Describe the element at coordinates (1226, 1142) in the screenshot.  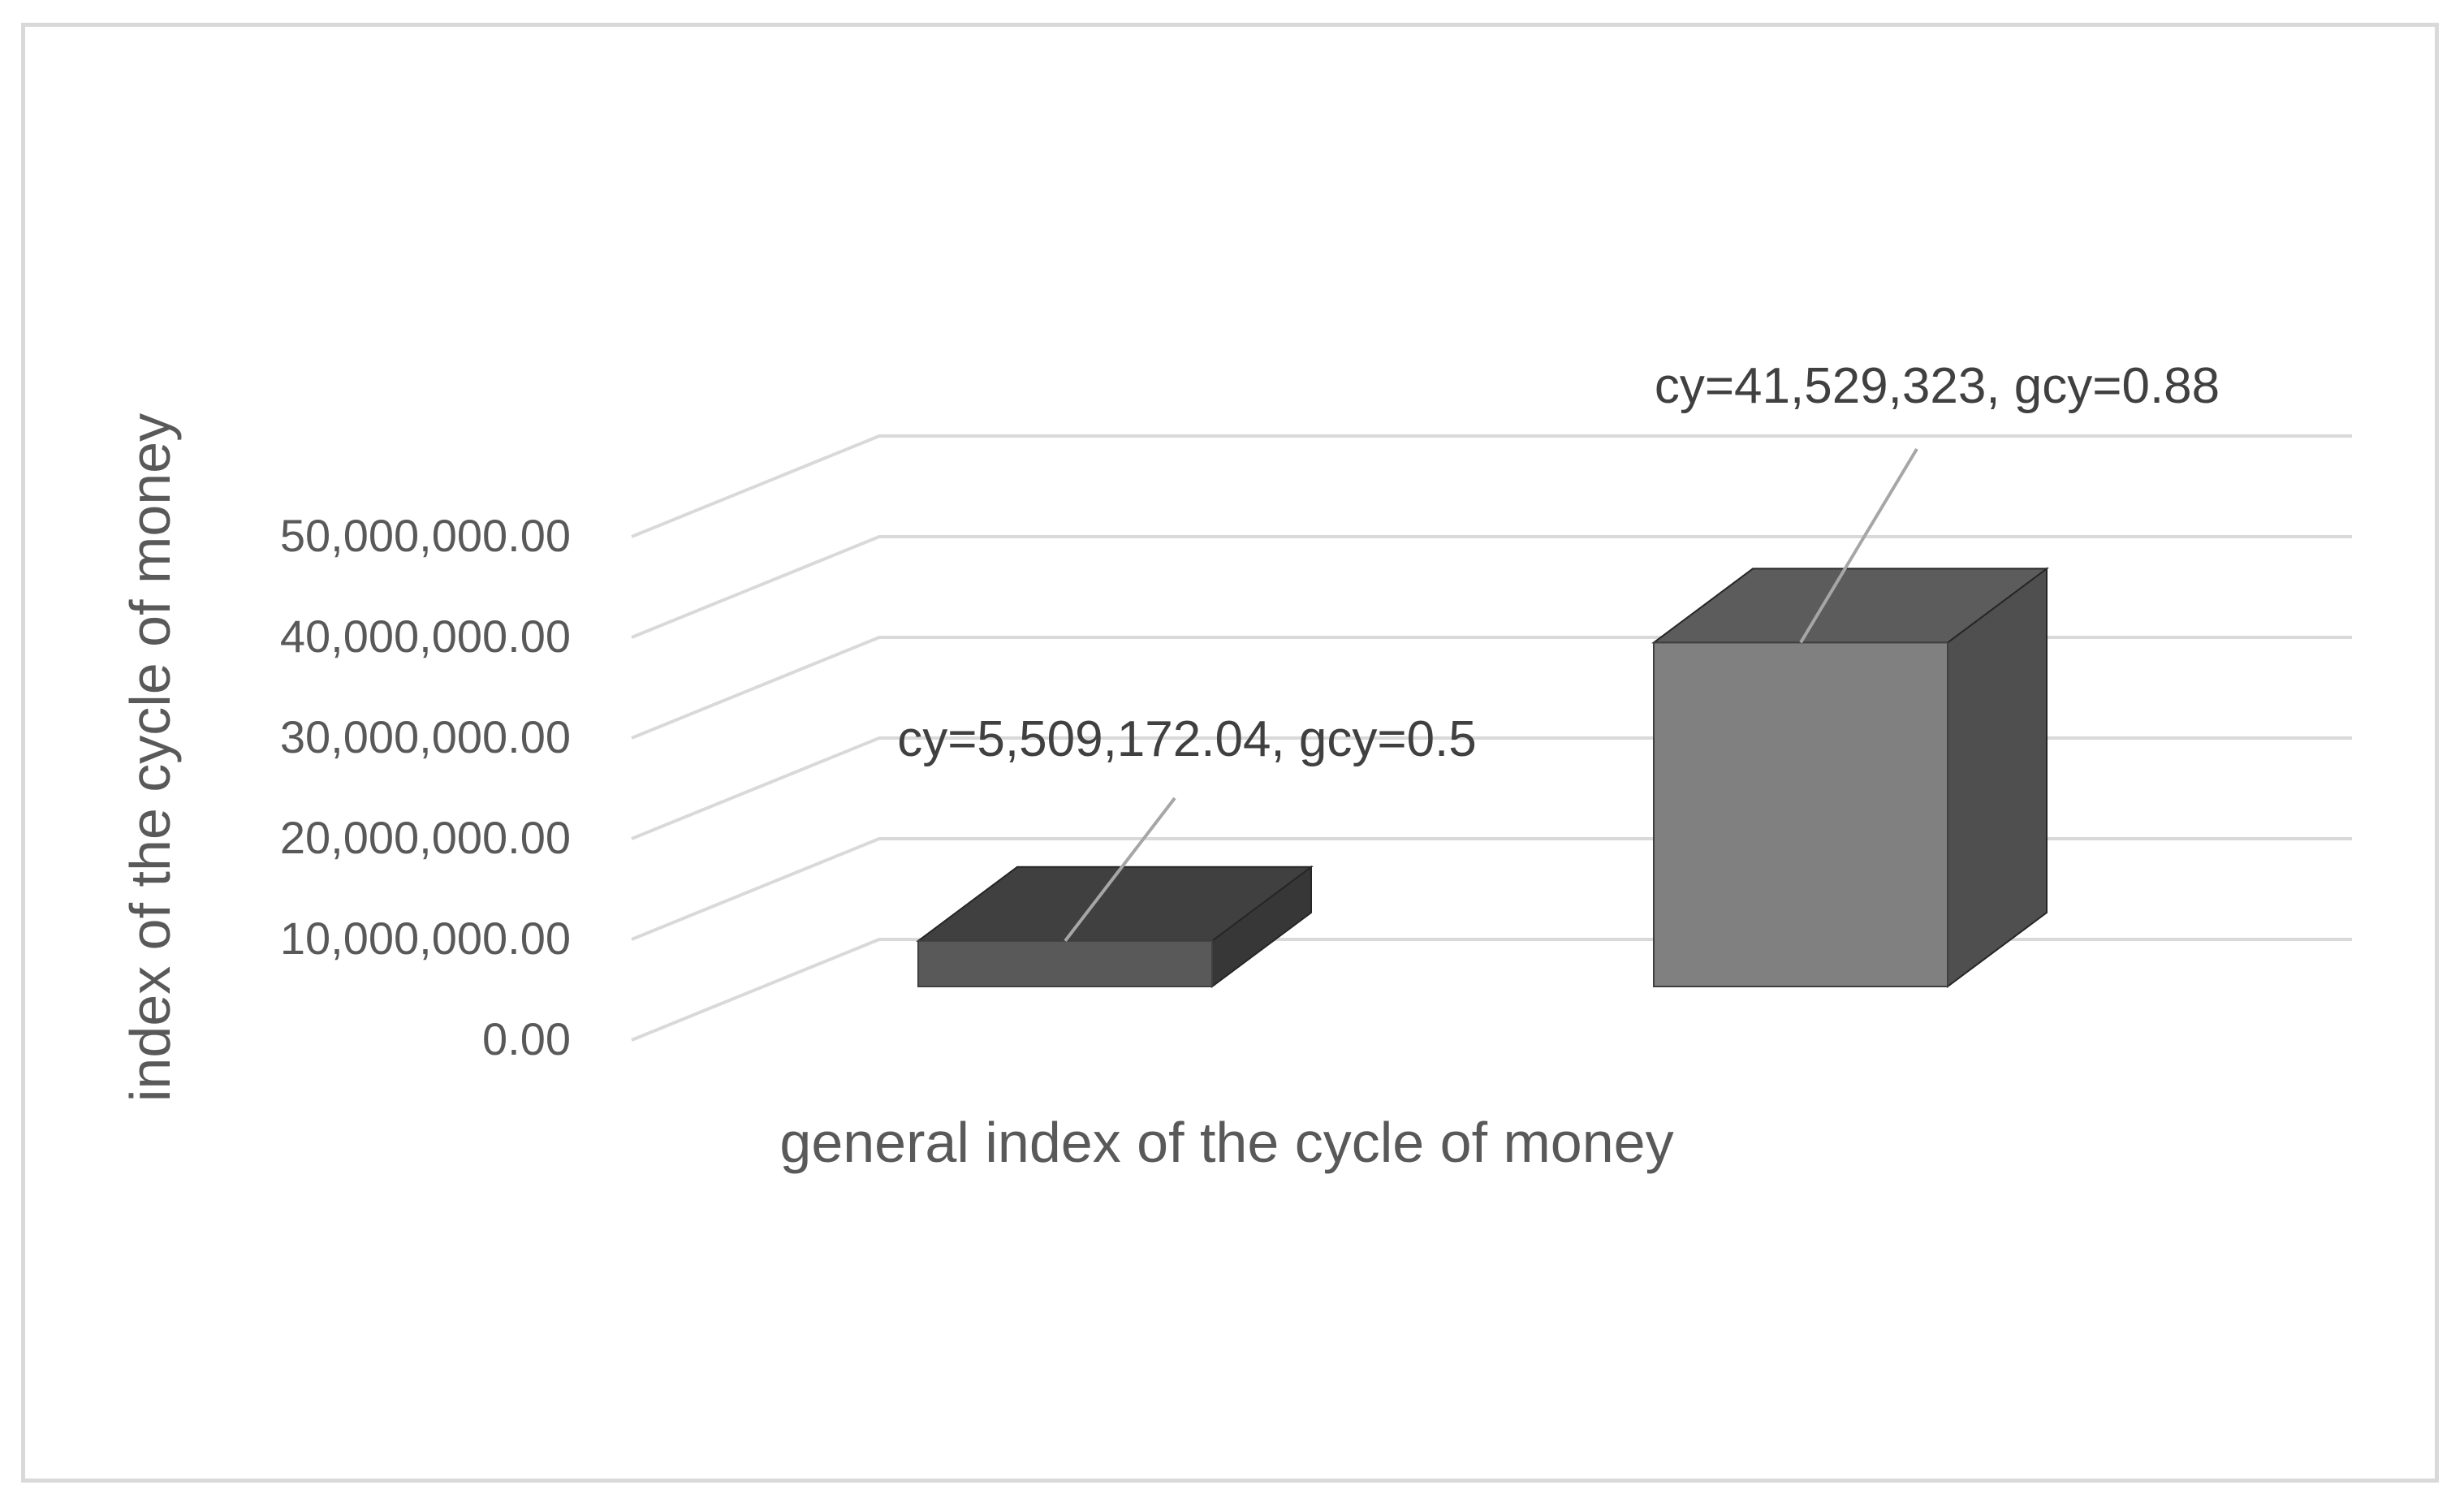
I see `x-axis-title: general index of the cycle of money` at that location.